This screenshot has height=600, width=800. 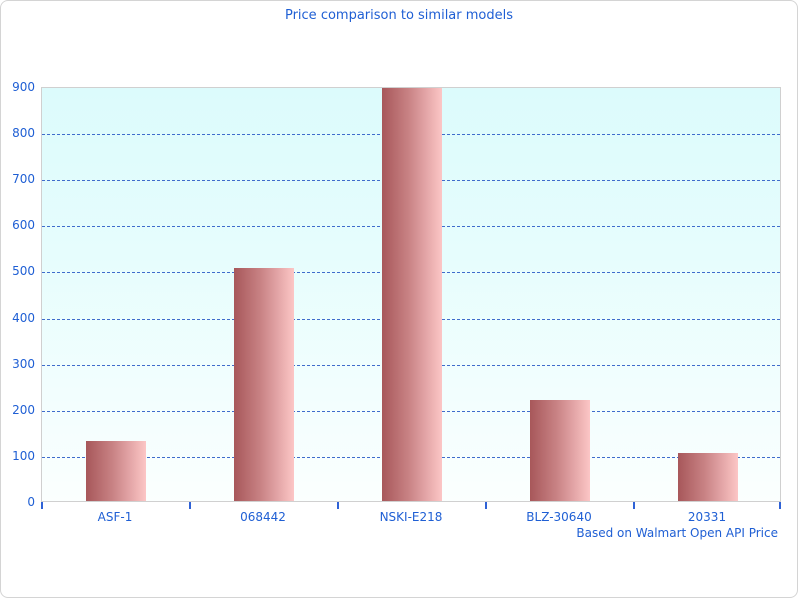 What do you see at coordinates (23, 225) in the screenshot?
I see `y-axis-label-600: 600` at bounding box center [23, 225].